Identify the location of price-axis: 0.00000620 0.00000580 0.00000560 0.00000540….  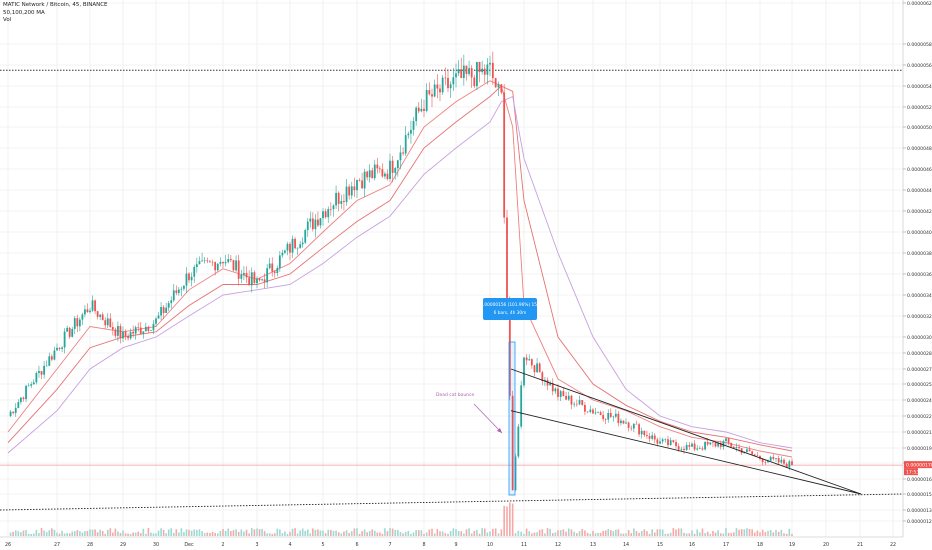
(917, 268).